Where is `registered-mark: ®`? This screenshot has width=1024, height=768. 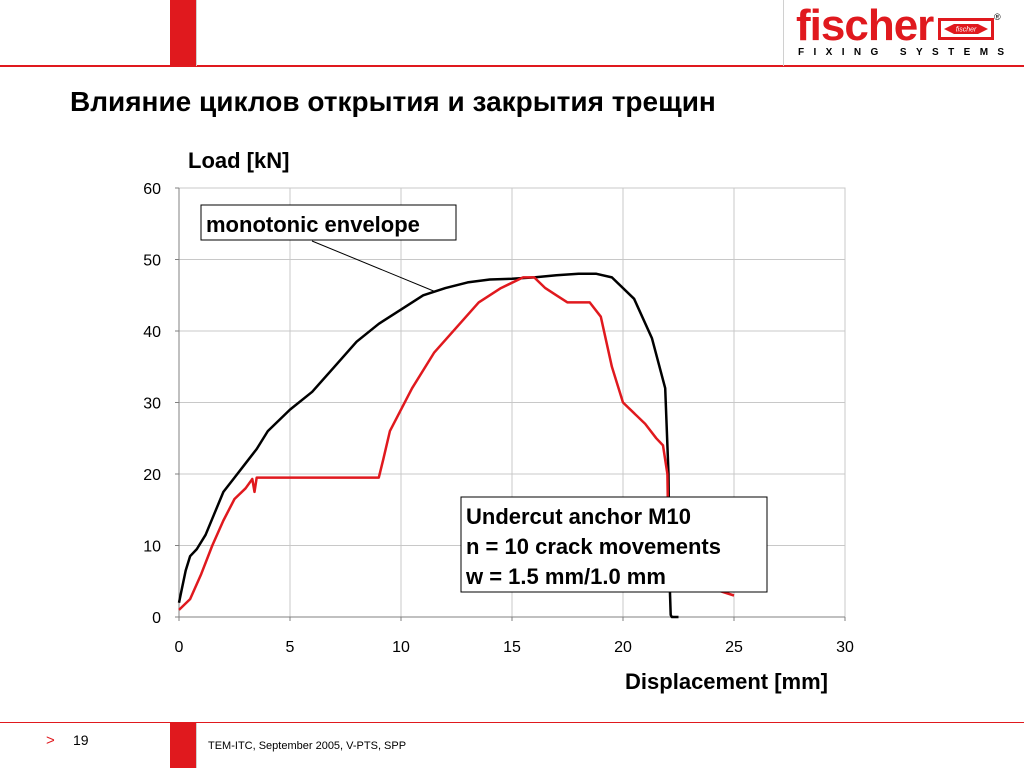
registered-mark: ® is located at coordinates (997, 17).